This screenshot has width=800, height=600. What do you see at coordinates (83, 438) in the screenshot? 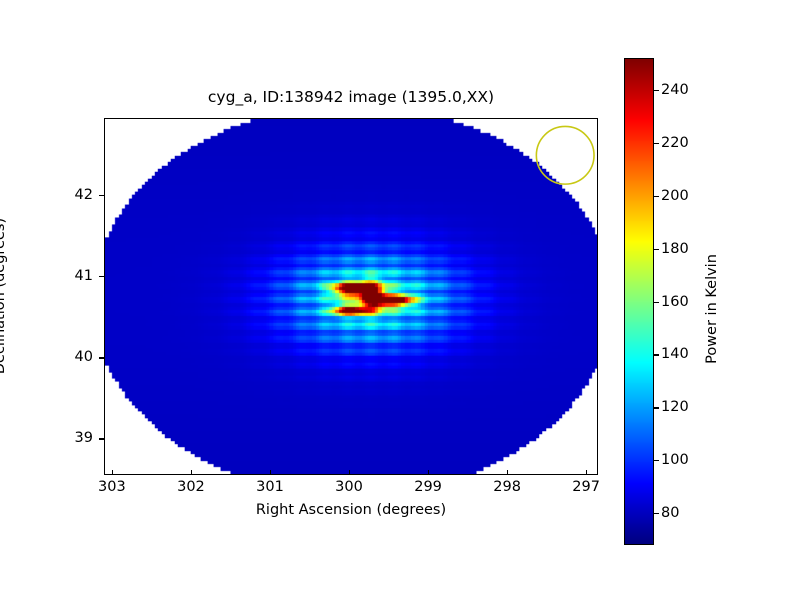
I see `y-tick-label: 39` at bounding box center [83, 438].